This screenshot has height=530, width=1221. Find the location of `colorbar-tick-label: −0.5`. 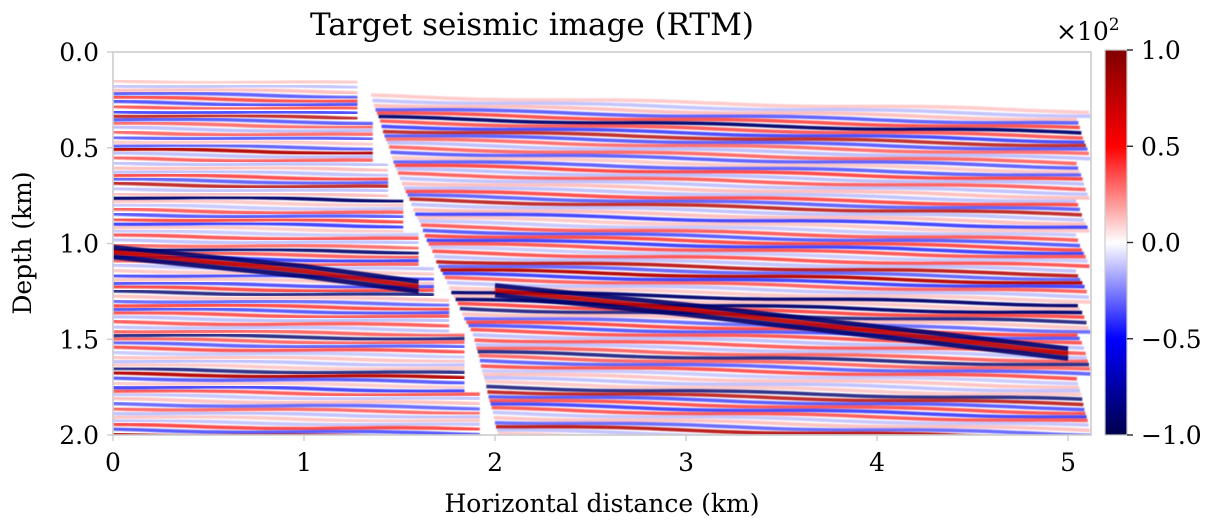

colorbar-tick-label: −0.5 is located at coordinates (1171, 339).